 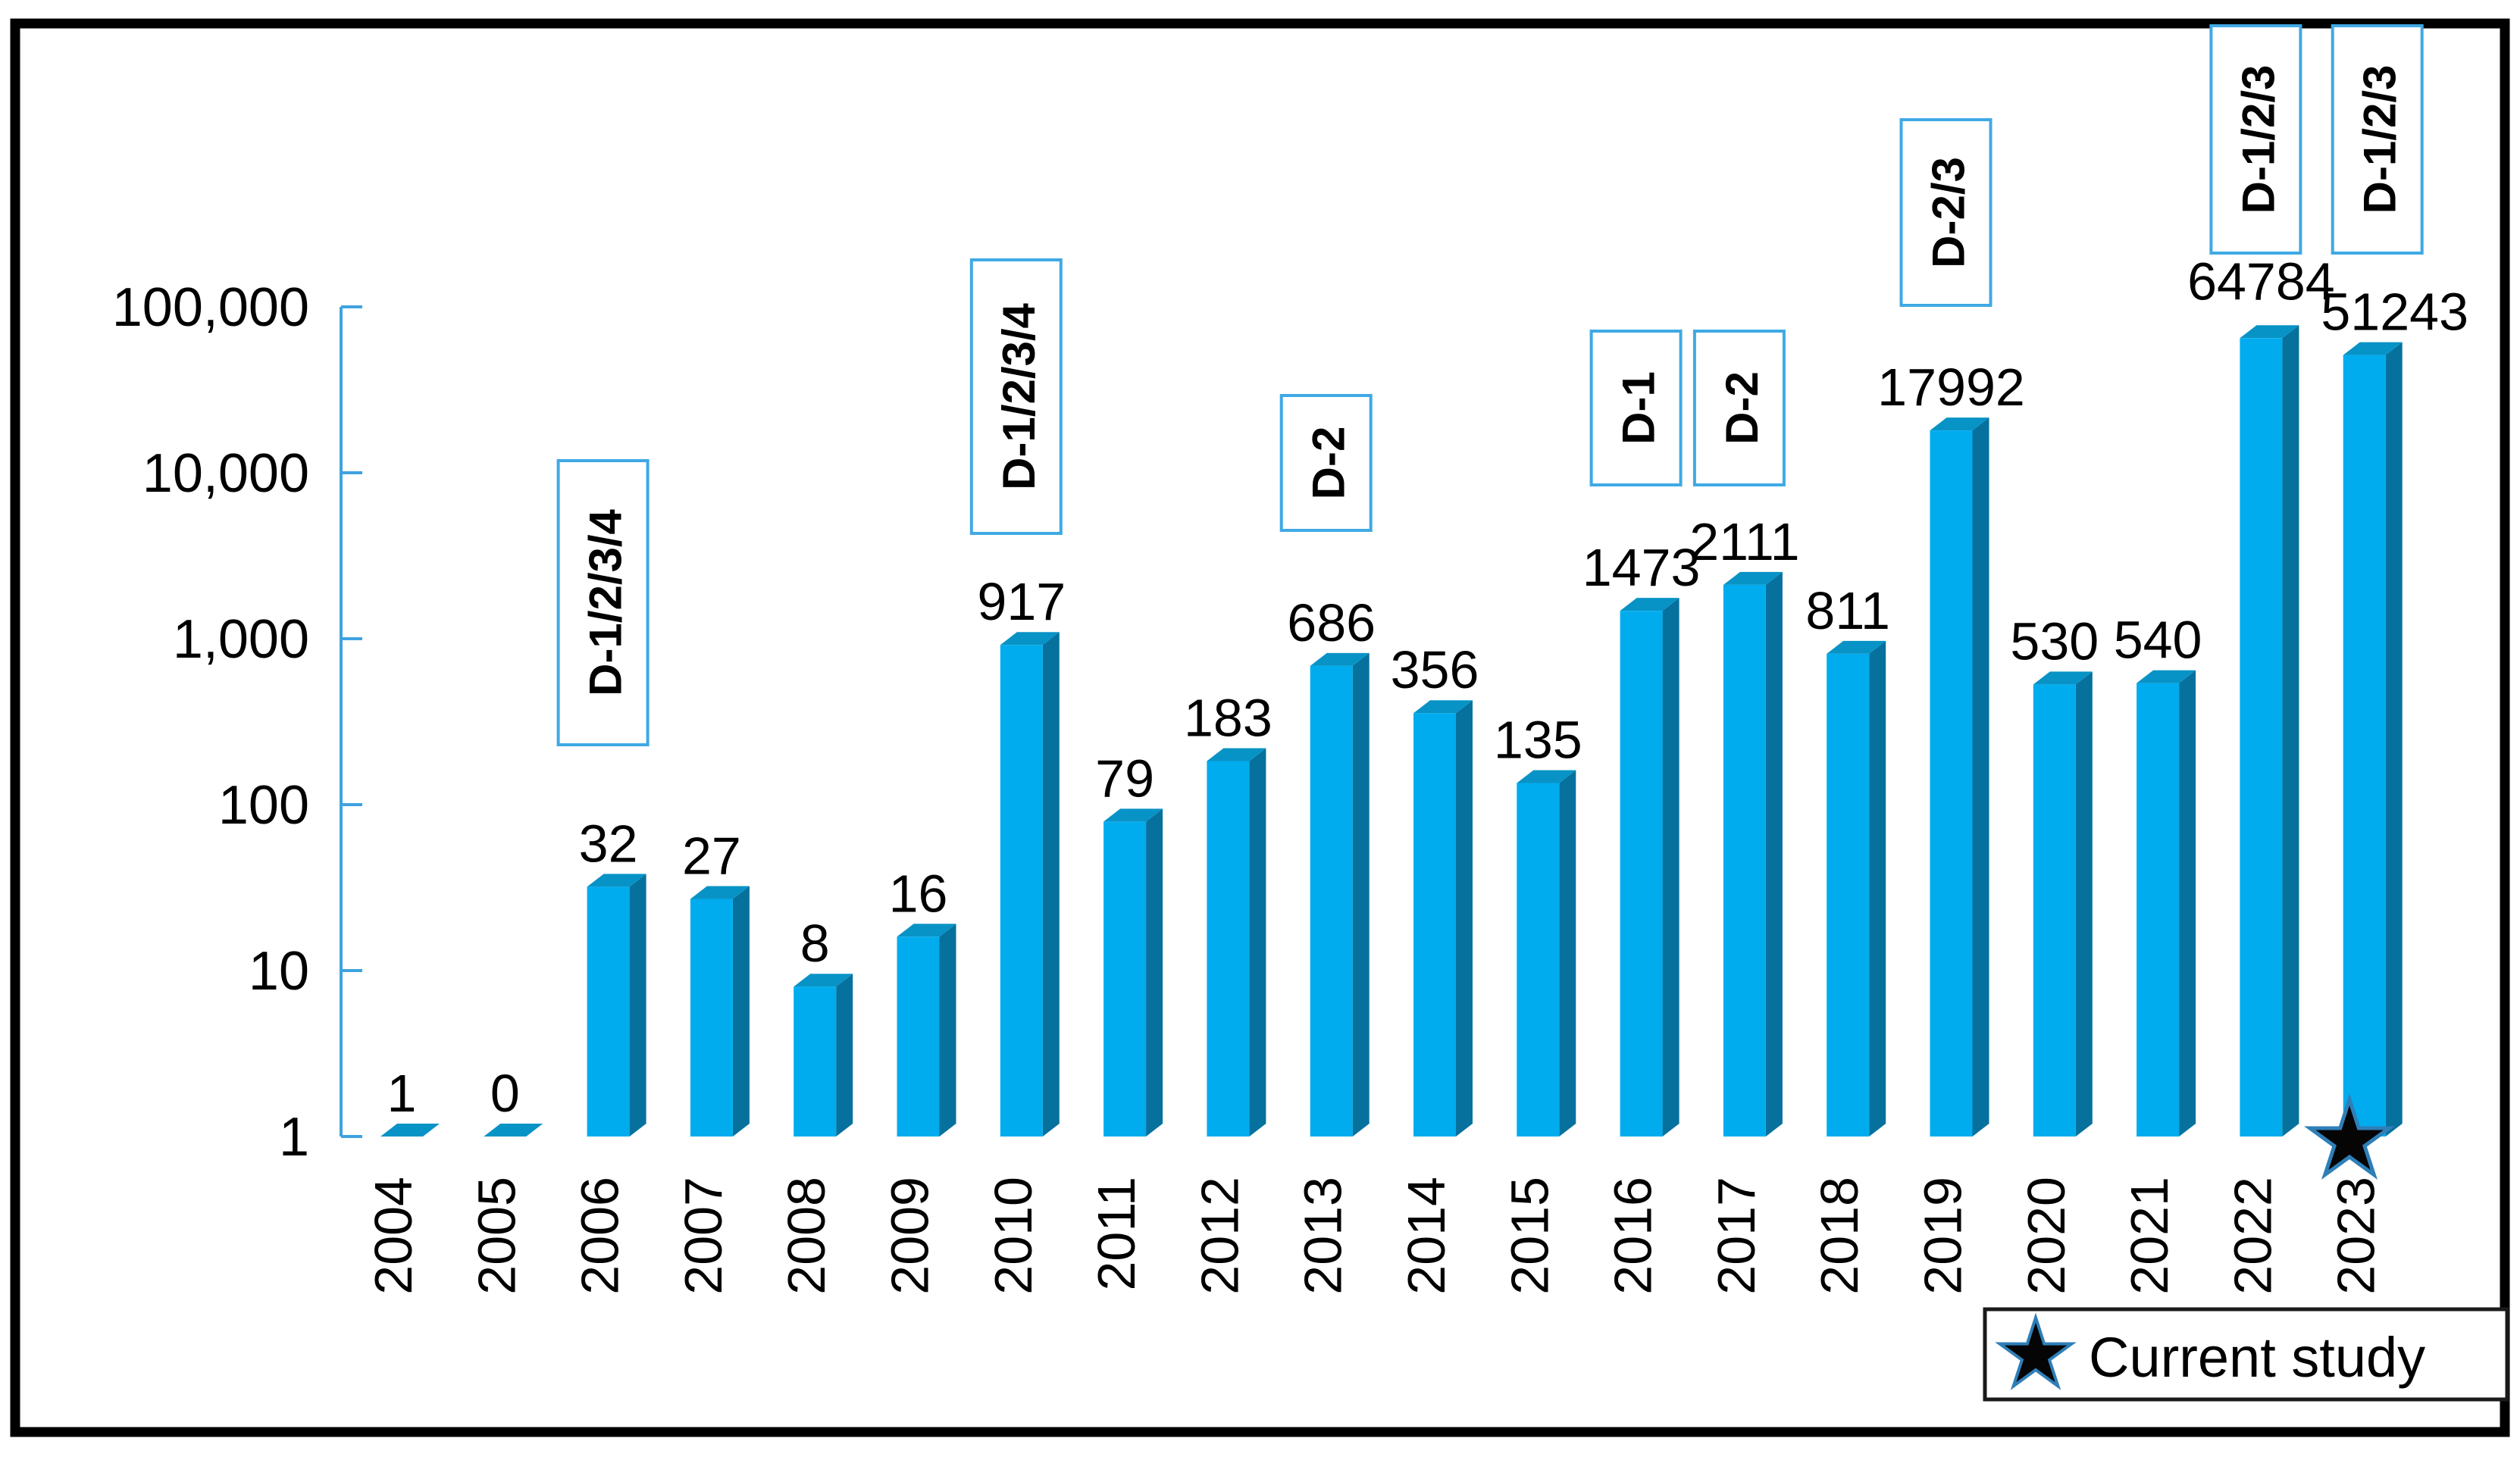 What do you see at coordinates (1426, 1236) in the screenshot?
I see `x-axis-category-label: 2014` at bounding box center [1426, 1236].